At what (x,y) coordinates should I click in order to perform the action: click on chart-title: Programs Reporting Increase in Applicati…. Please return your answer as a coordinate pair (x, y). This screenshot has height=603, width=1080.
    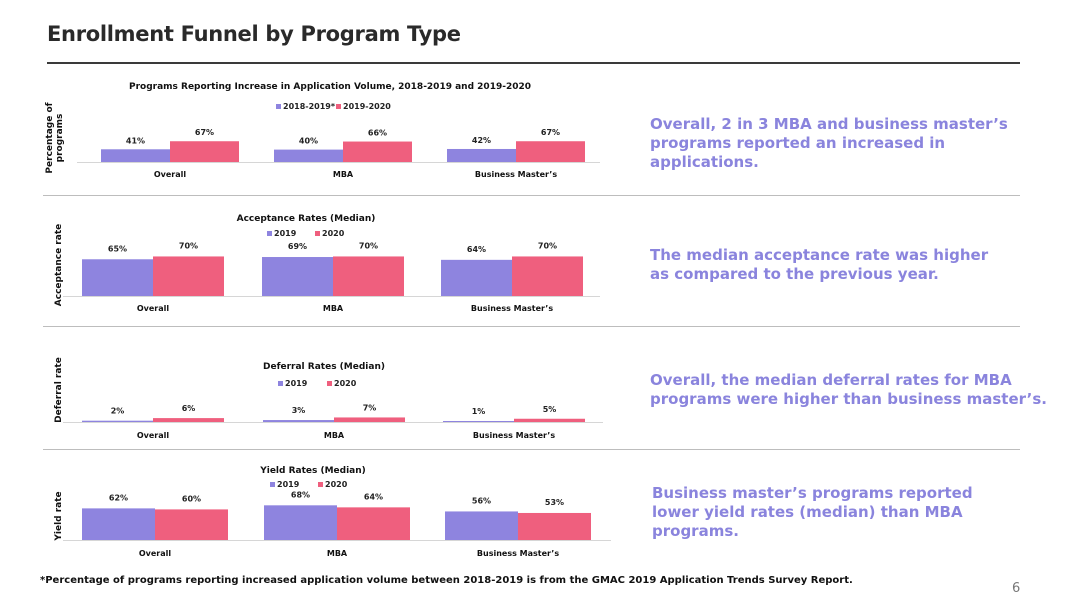
    Looking at the image, I should click on (330, 87).